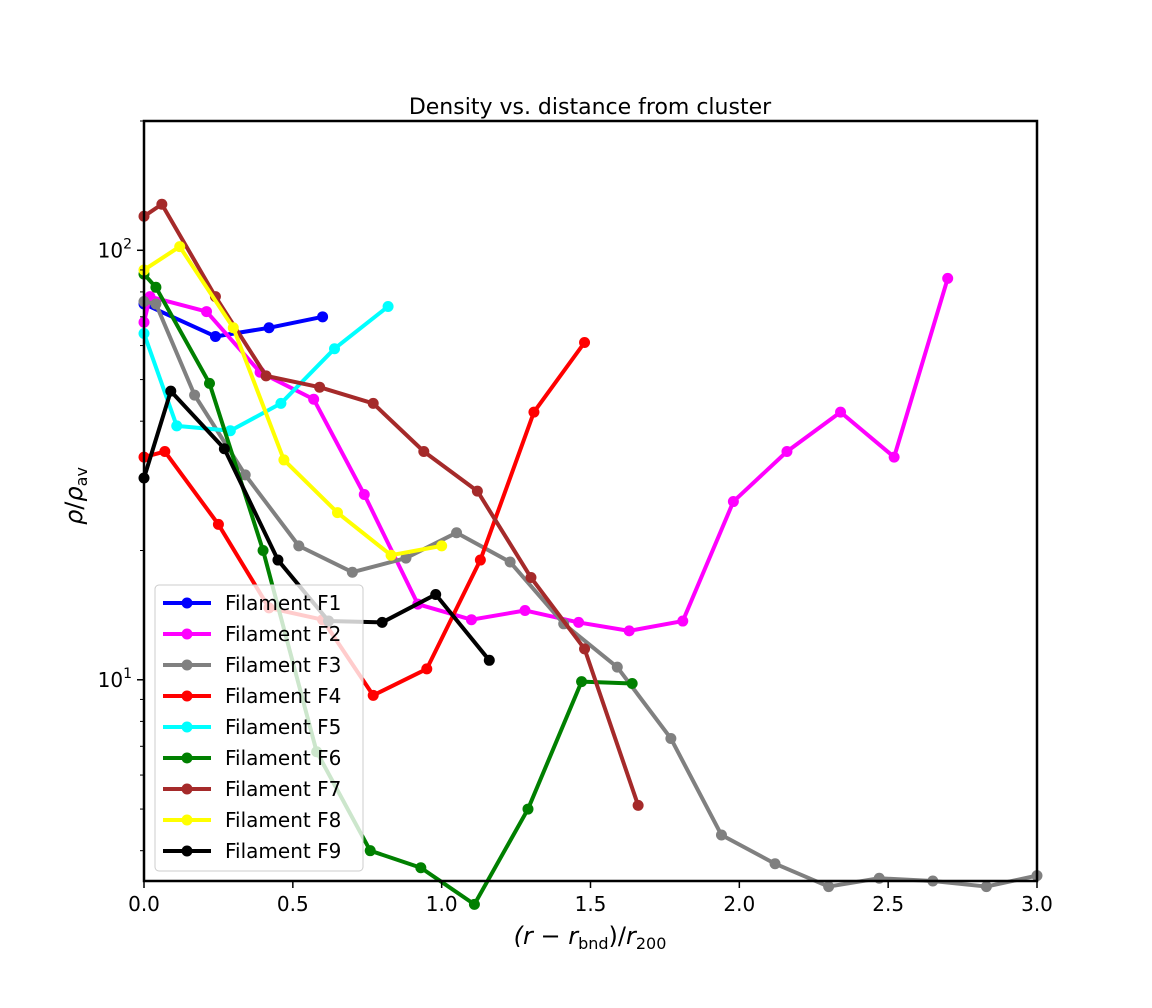  What do you see at coordinates (283, 789) in the screenshot?
I see `legend-label: Filament F7` at bounding box center [283, 789].